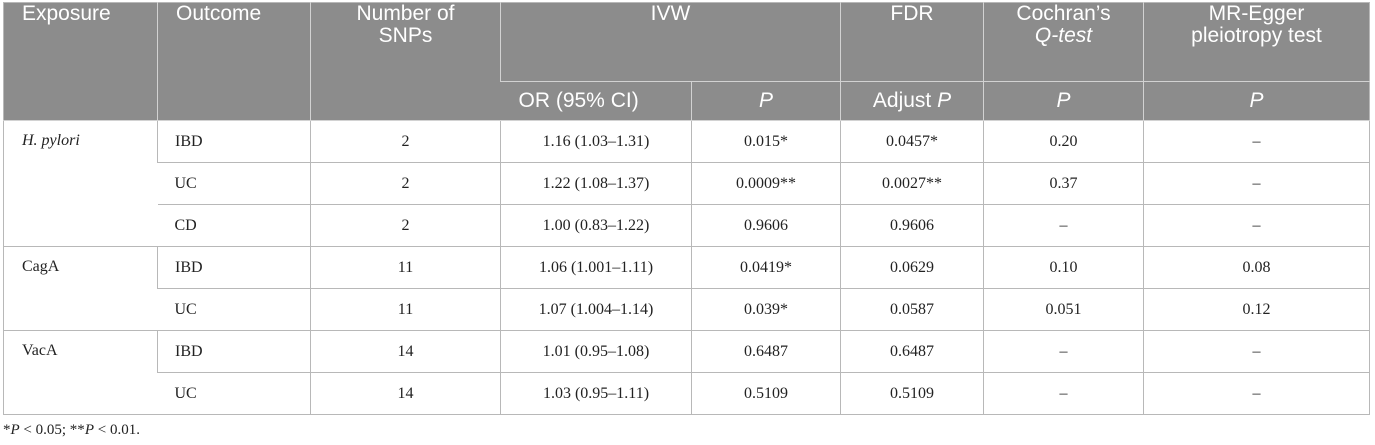  What do you see at coordinates (1256, 101) in the screenshot?
I see `header-egger-p: P` at bounding box center [1256, 101].